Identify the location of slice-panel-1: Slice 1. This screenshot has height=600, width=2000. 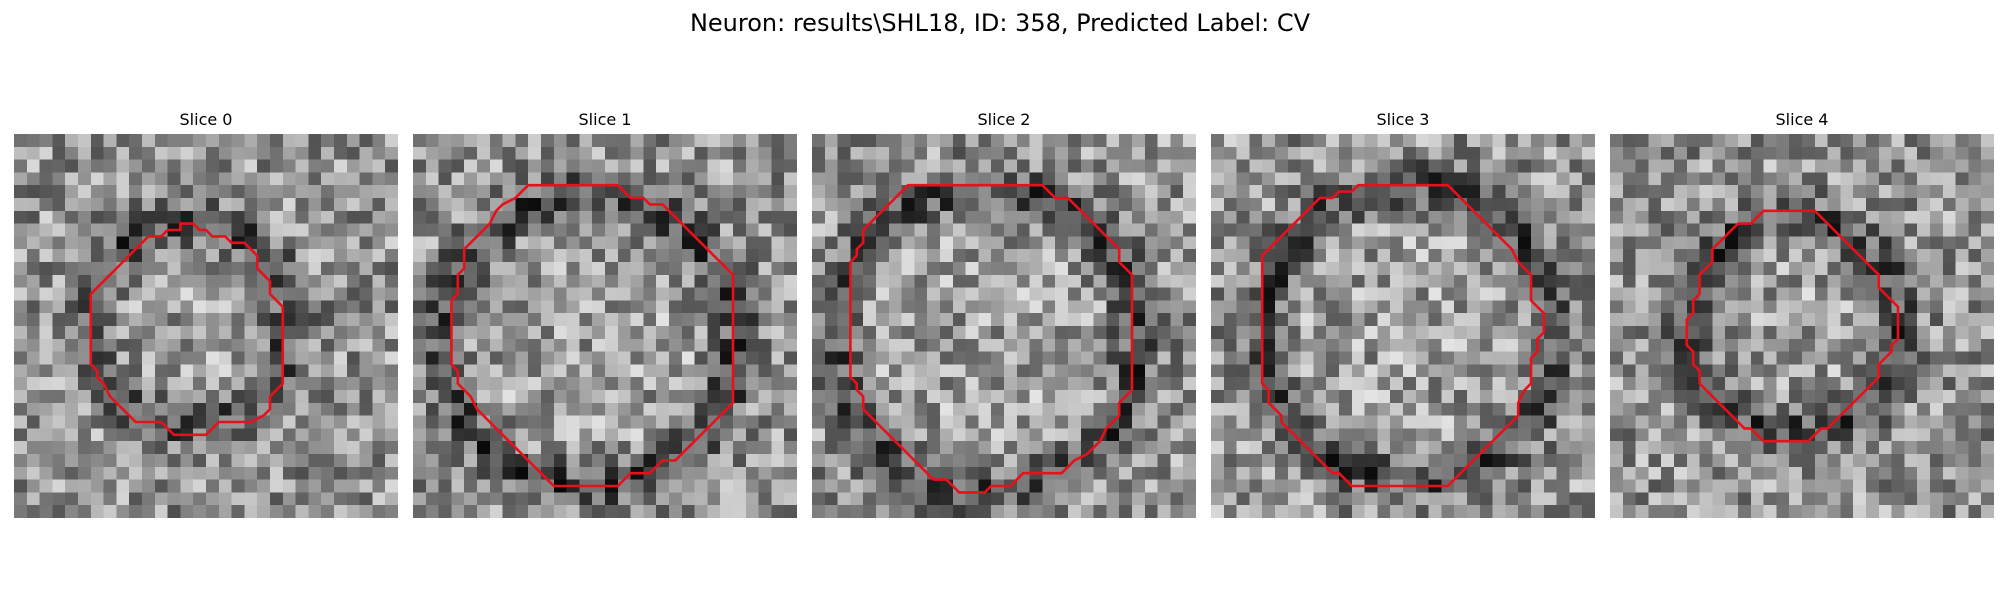
(605, 313).